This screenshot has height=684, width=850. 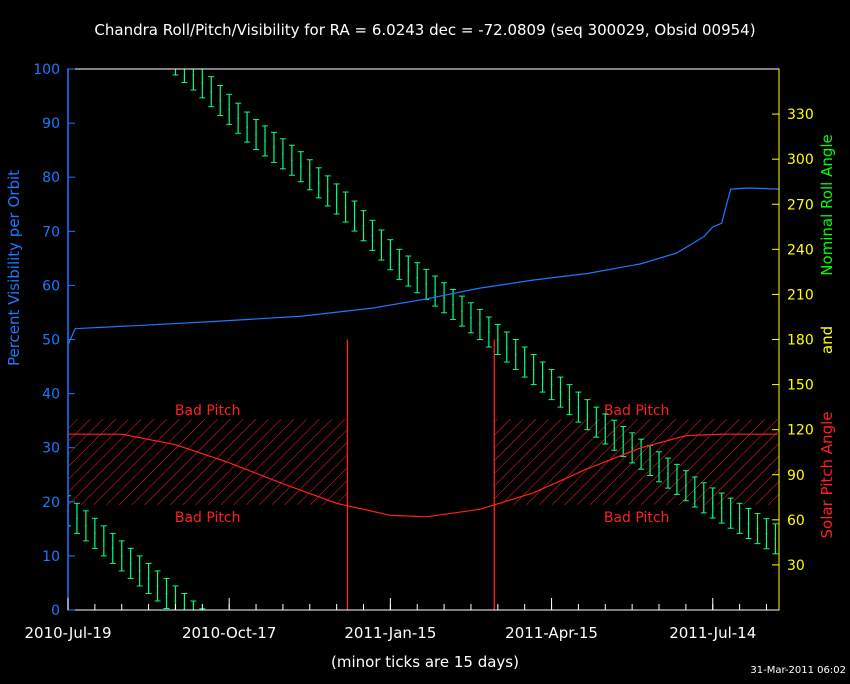 What do you see at coordinates (229, 633) in the screenshot?
I see `x-tick-label: 2010-Oct-17` at bounding box center [229, 633].